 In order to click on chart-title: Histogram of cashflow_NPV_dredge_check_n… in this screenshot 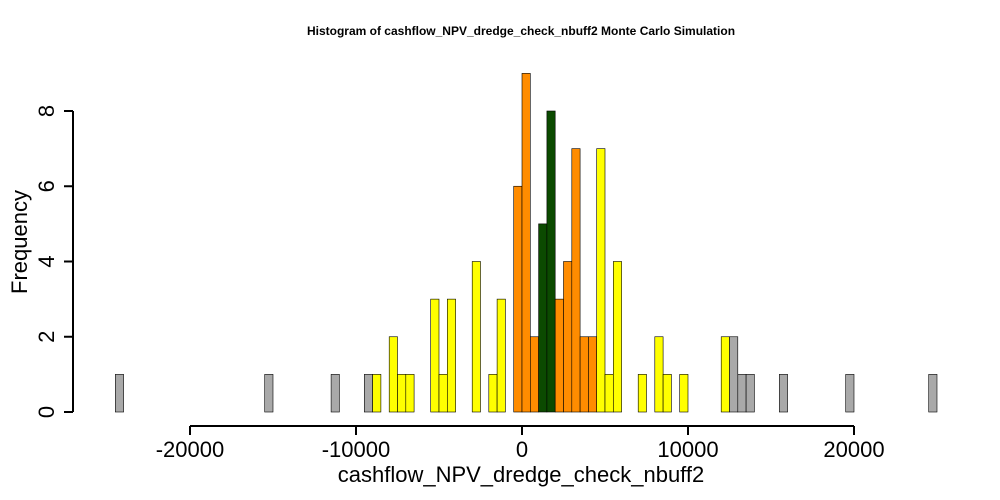, I will do `click(521, 31)`.